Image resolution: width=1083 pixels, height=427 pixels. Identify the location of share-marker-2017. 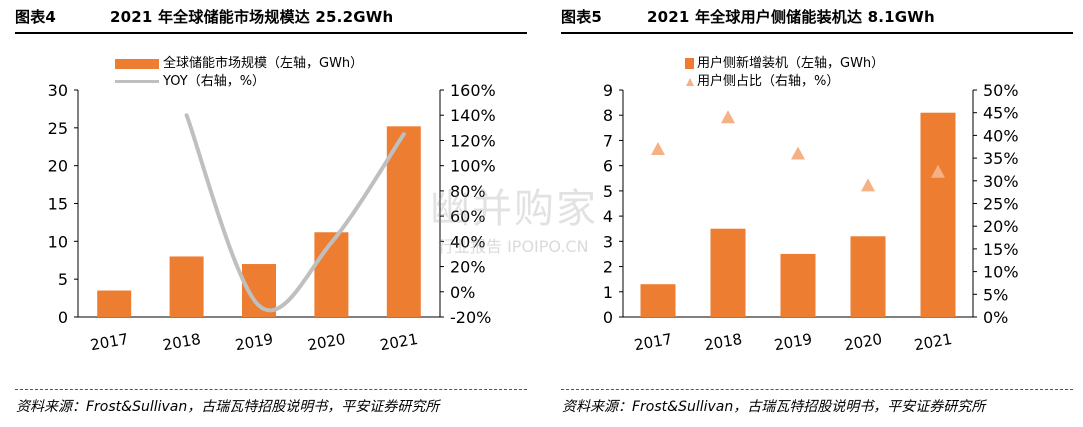
(658, 149).